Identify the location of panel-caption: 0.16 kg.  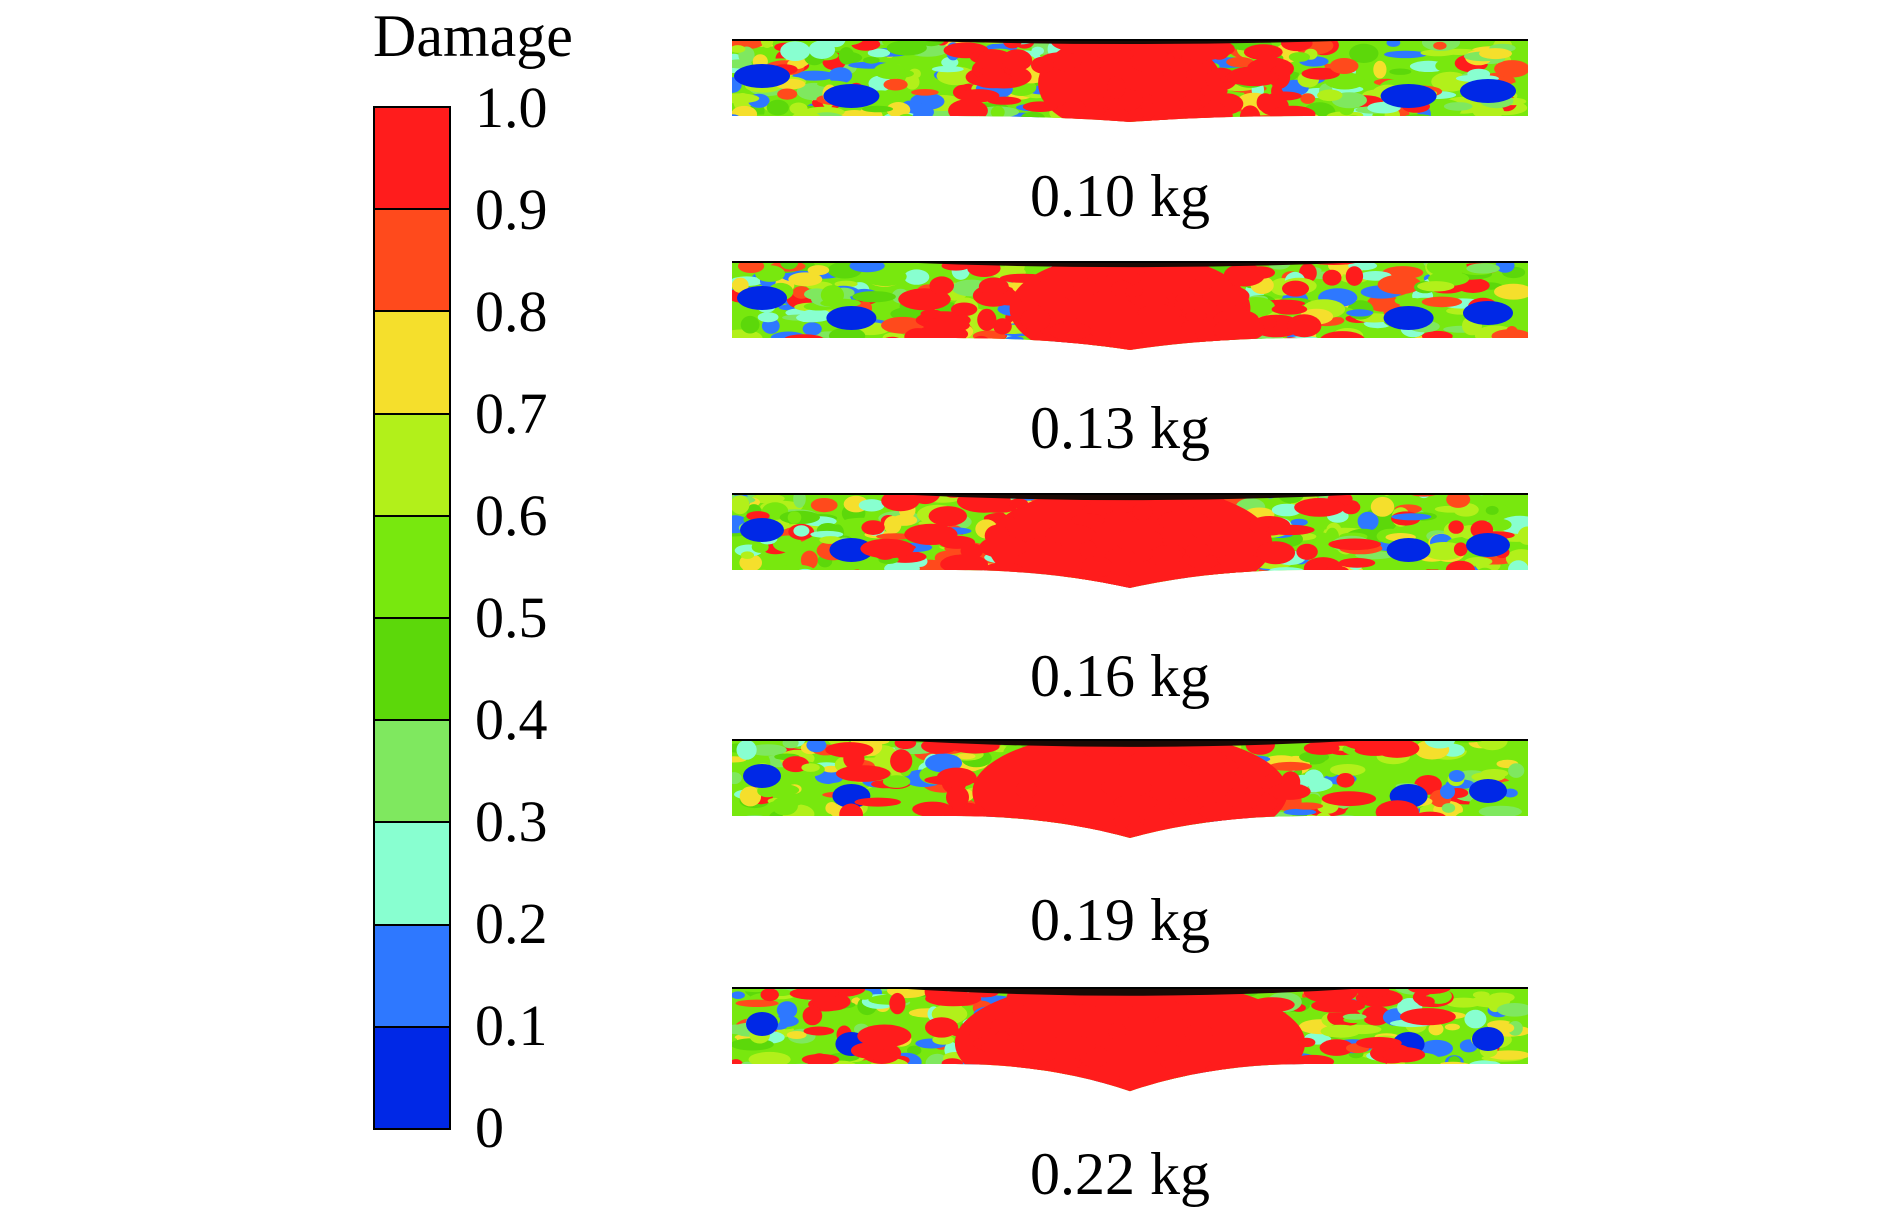
(1120, 676).